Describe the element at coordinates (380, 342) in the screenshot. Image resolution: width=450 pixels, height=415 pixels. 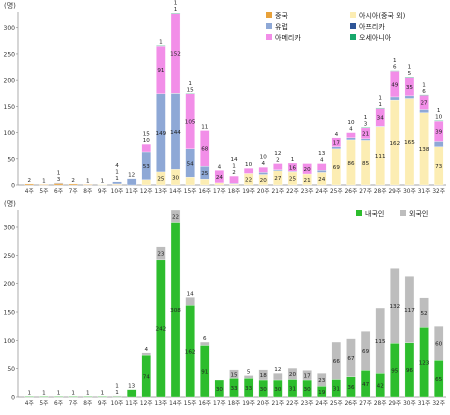
I see `data-label: 115` at that location.